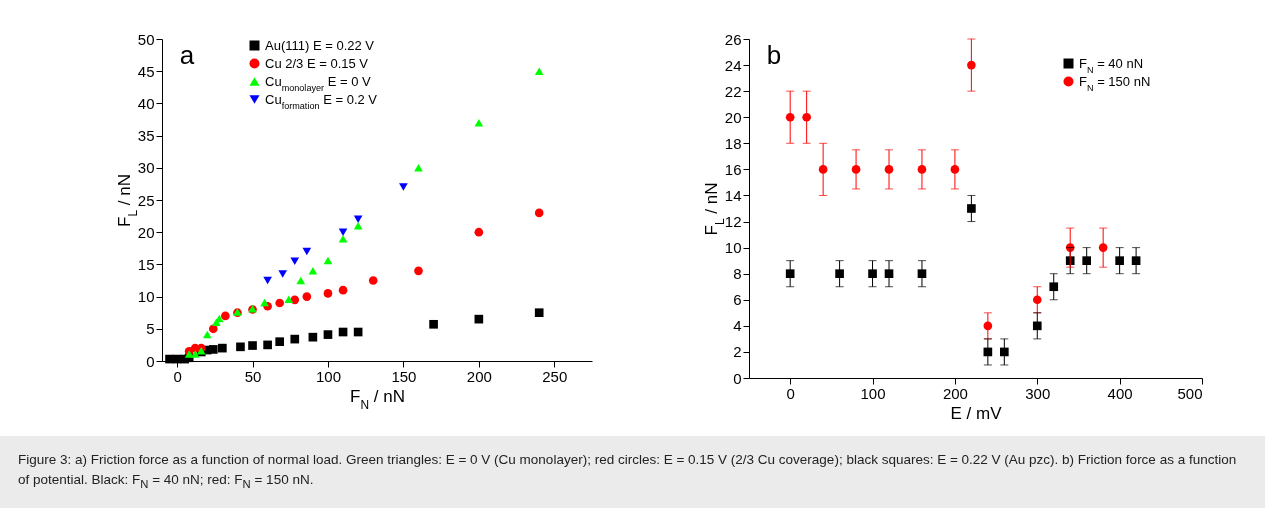 Image resolution: width=1265 pixels, height=510 pixels. Describe the element at coordinates (404, 376) in the screenshot. I see `x-tick-label: 150` at that location.